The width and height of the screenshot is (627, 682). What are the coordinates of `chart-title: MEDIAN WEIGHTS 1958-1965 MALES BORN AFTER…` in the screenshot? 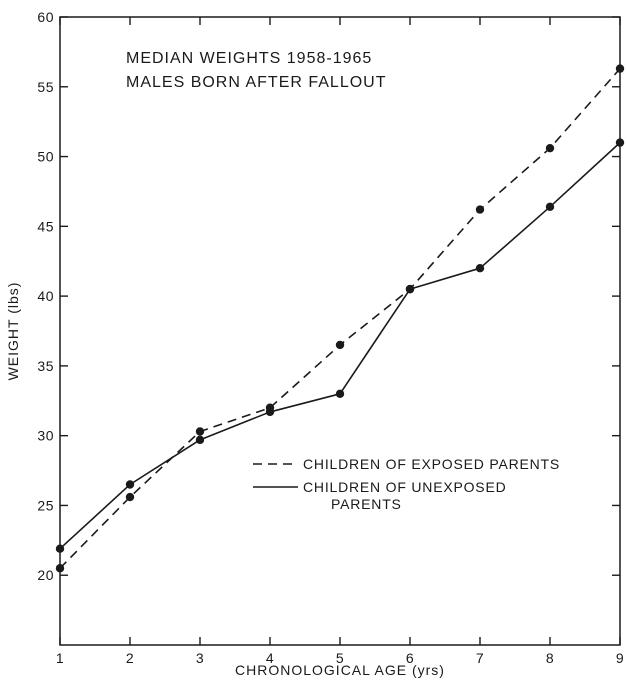 It's located at (256, 70).